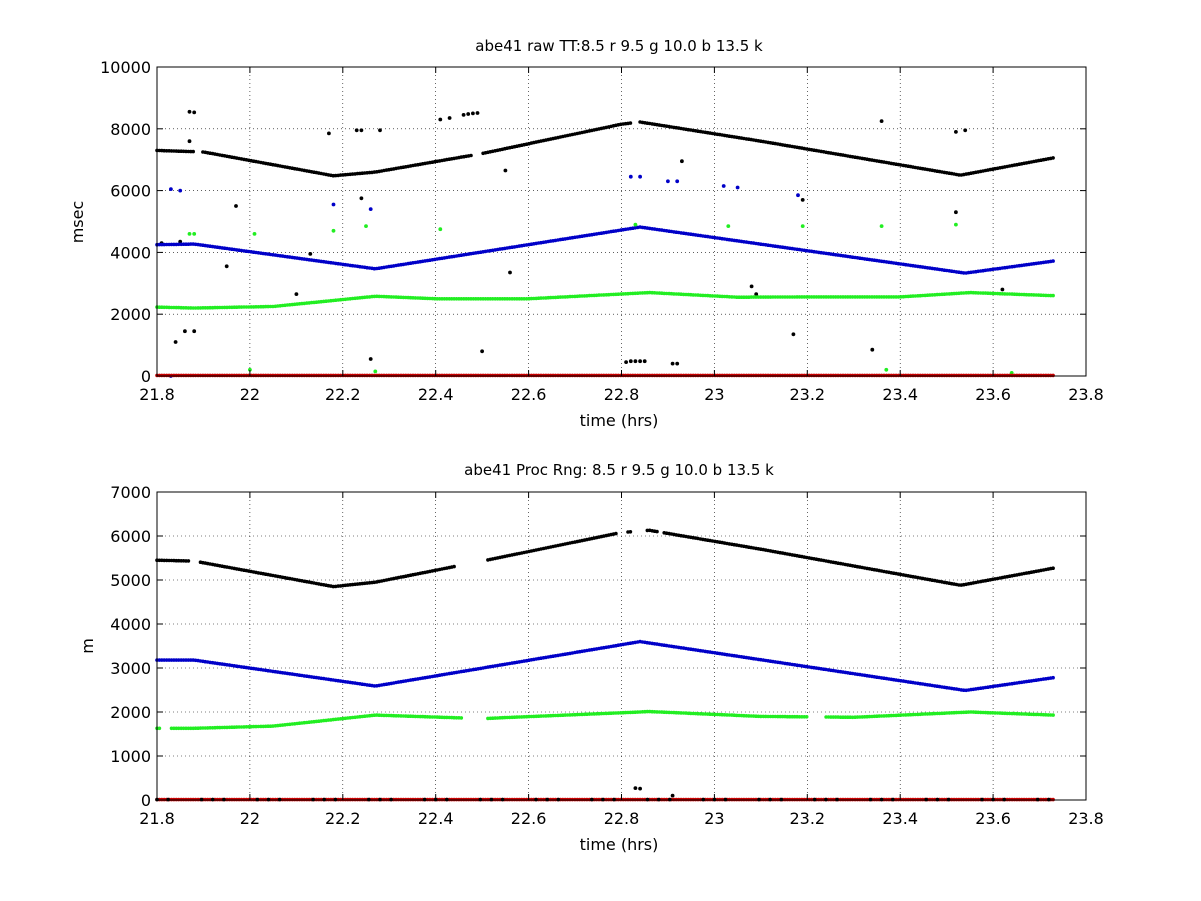 The height and width of the screenshot is (901, 1201). Describe the element at coordinates (130, 129) in the screenshot. I see `y-tick-label: 8000` at that location.